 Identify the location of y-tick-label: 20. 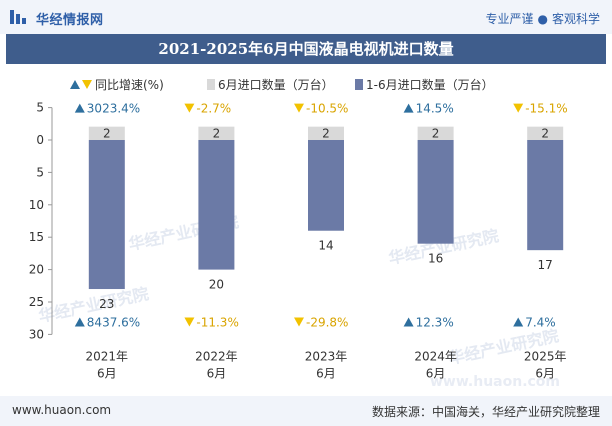
(36, 270).